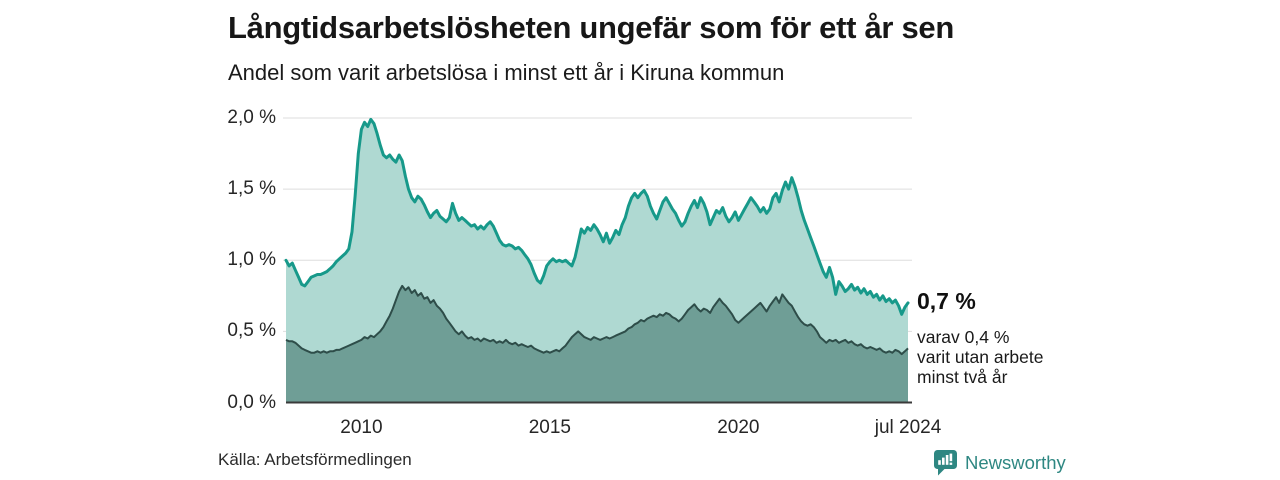  What do you see at coordinates (1015, 462) in the screenshot?
I see `newsworthy-brand-text: Newsworthy` at bounding box center [1015, 462].